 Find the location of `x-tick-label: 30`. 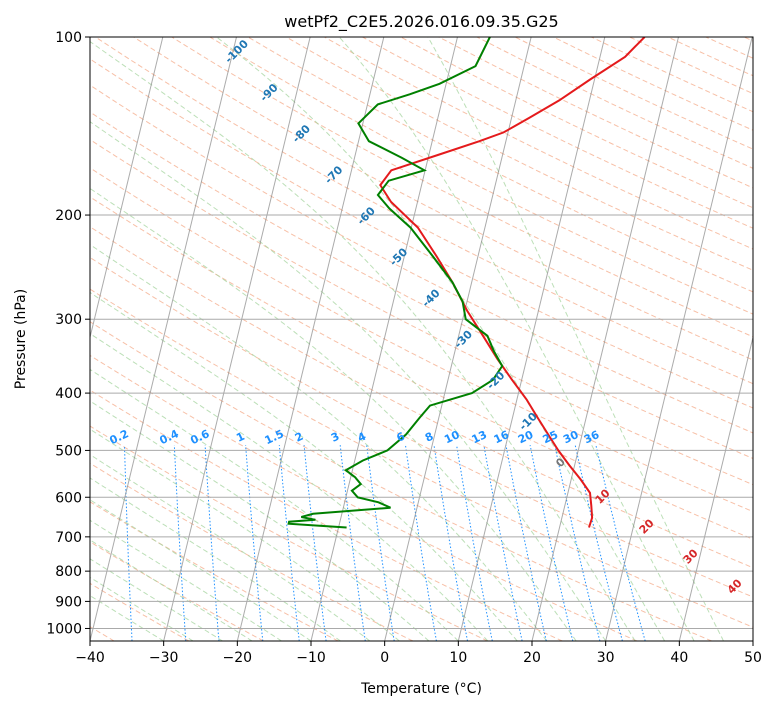

x-tick-label: 30 is located at coordinates (606, 658).